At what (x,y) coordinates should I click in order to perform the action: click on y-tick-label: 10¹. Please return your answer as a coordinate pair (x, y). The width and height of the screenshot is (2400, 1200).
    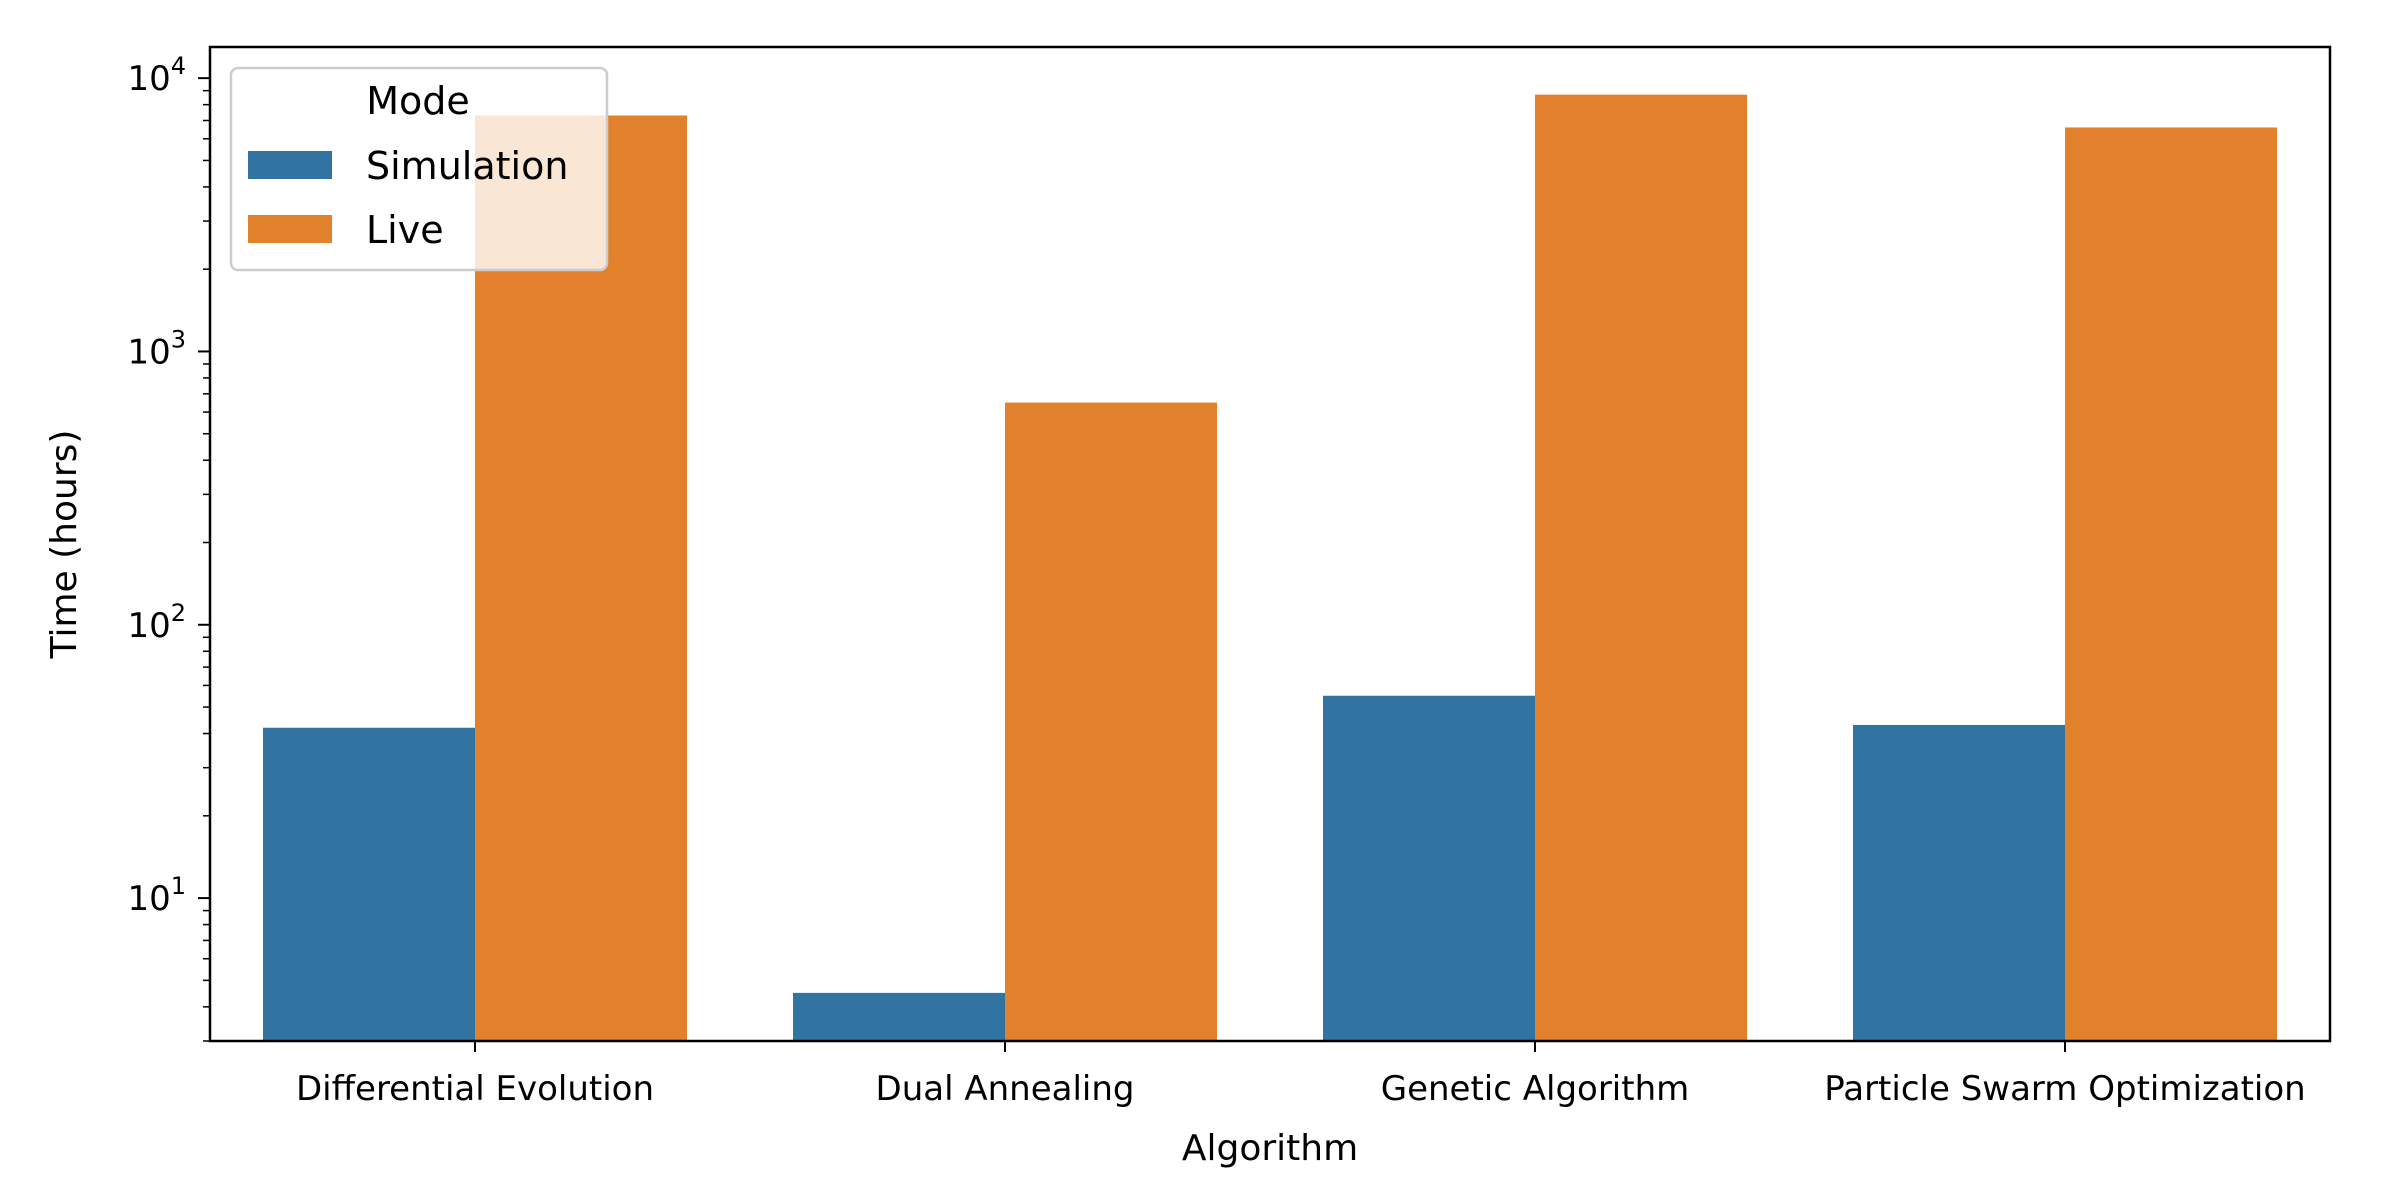
    Looking at the image, I should click on (156, 895).